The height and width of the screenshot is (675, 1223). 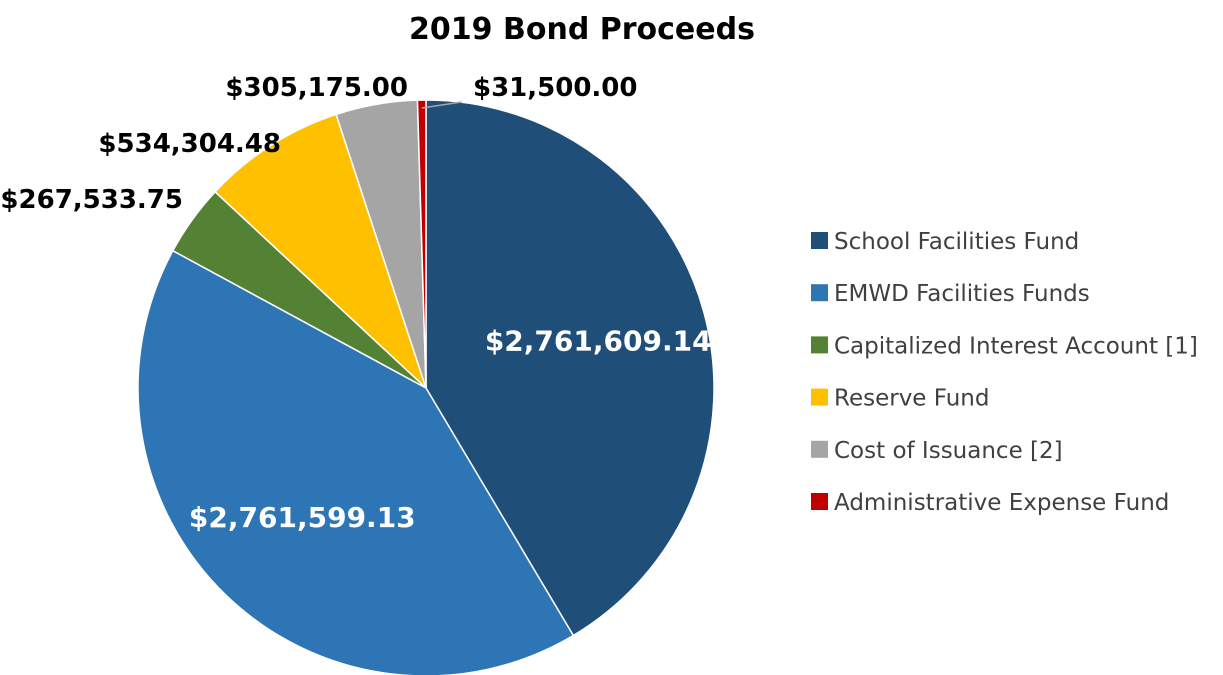 What do you see at coordinates (441, 105) in the screenshot?
I see `leader-line-administrative-expense-fund` at bounding box center [441, 105].